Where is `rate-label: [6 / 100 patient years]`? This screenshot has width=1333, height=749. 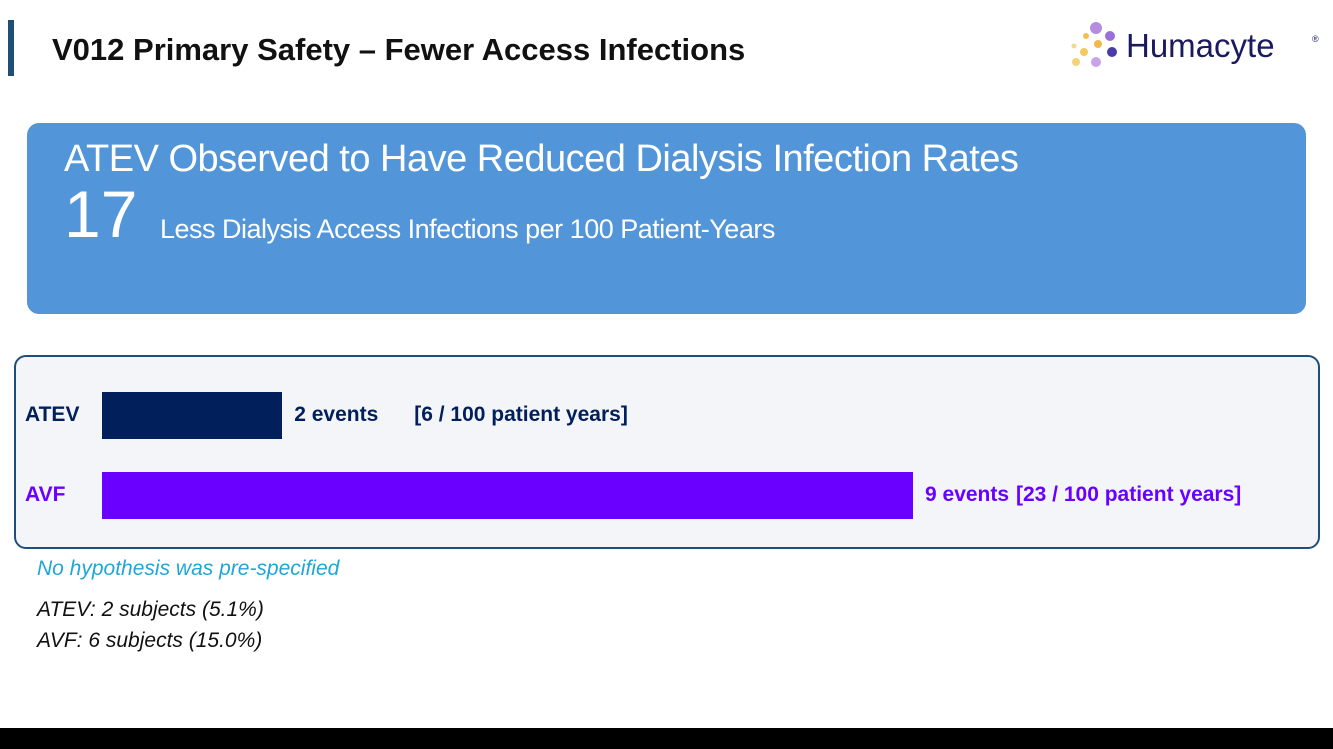 rate-label: [6 / 100 patient years] is located at coordinates (521, 414).